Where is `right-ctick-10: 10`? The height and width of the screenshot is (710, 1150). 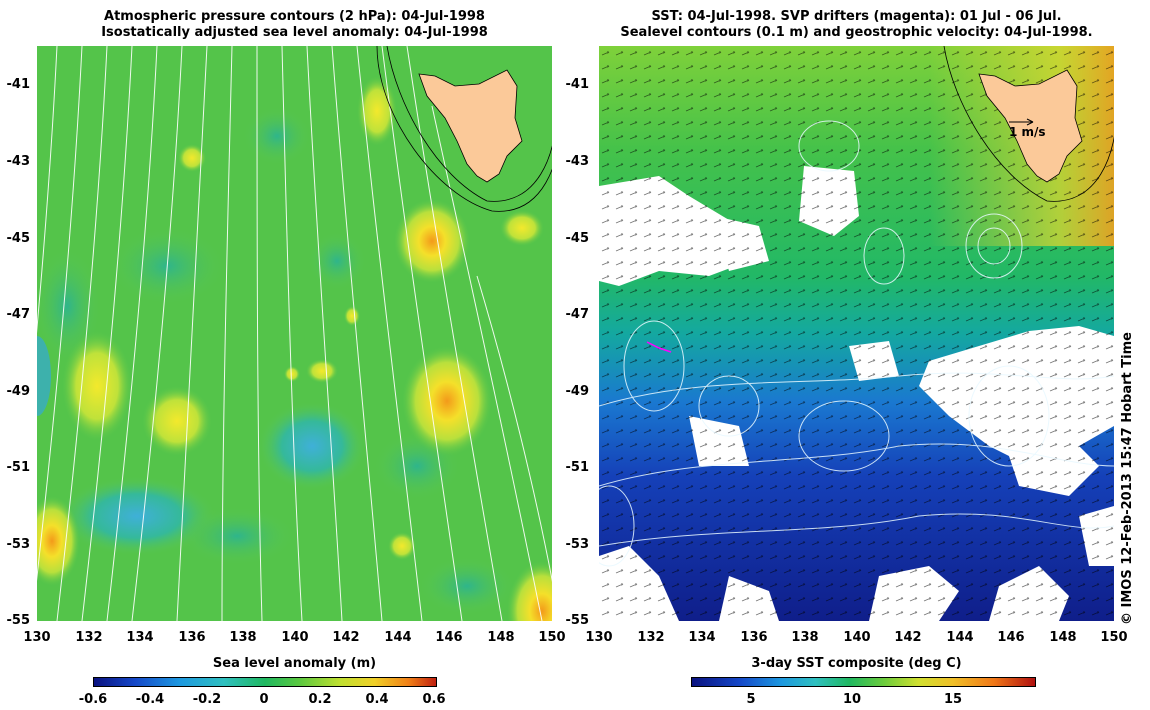
right-ctick-10: 10 is located at coordinates (852, 699).